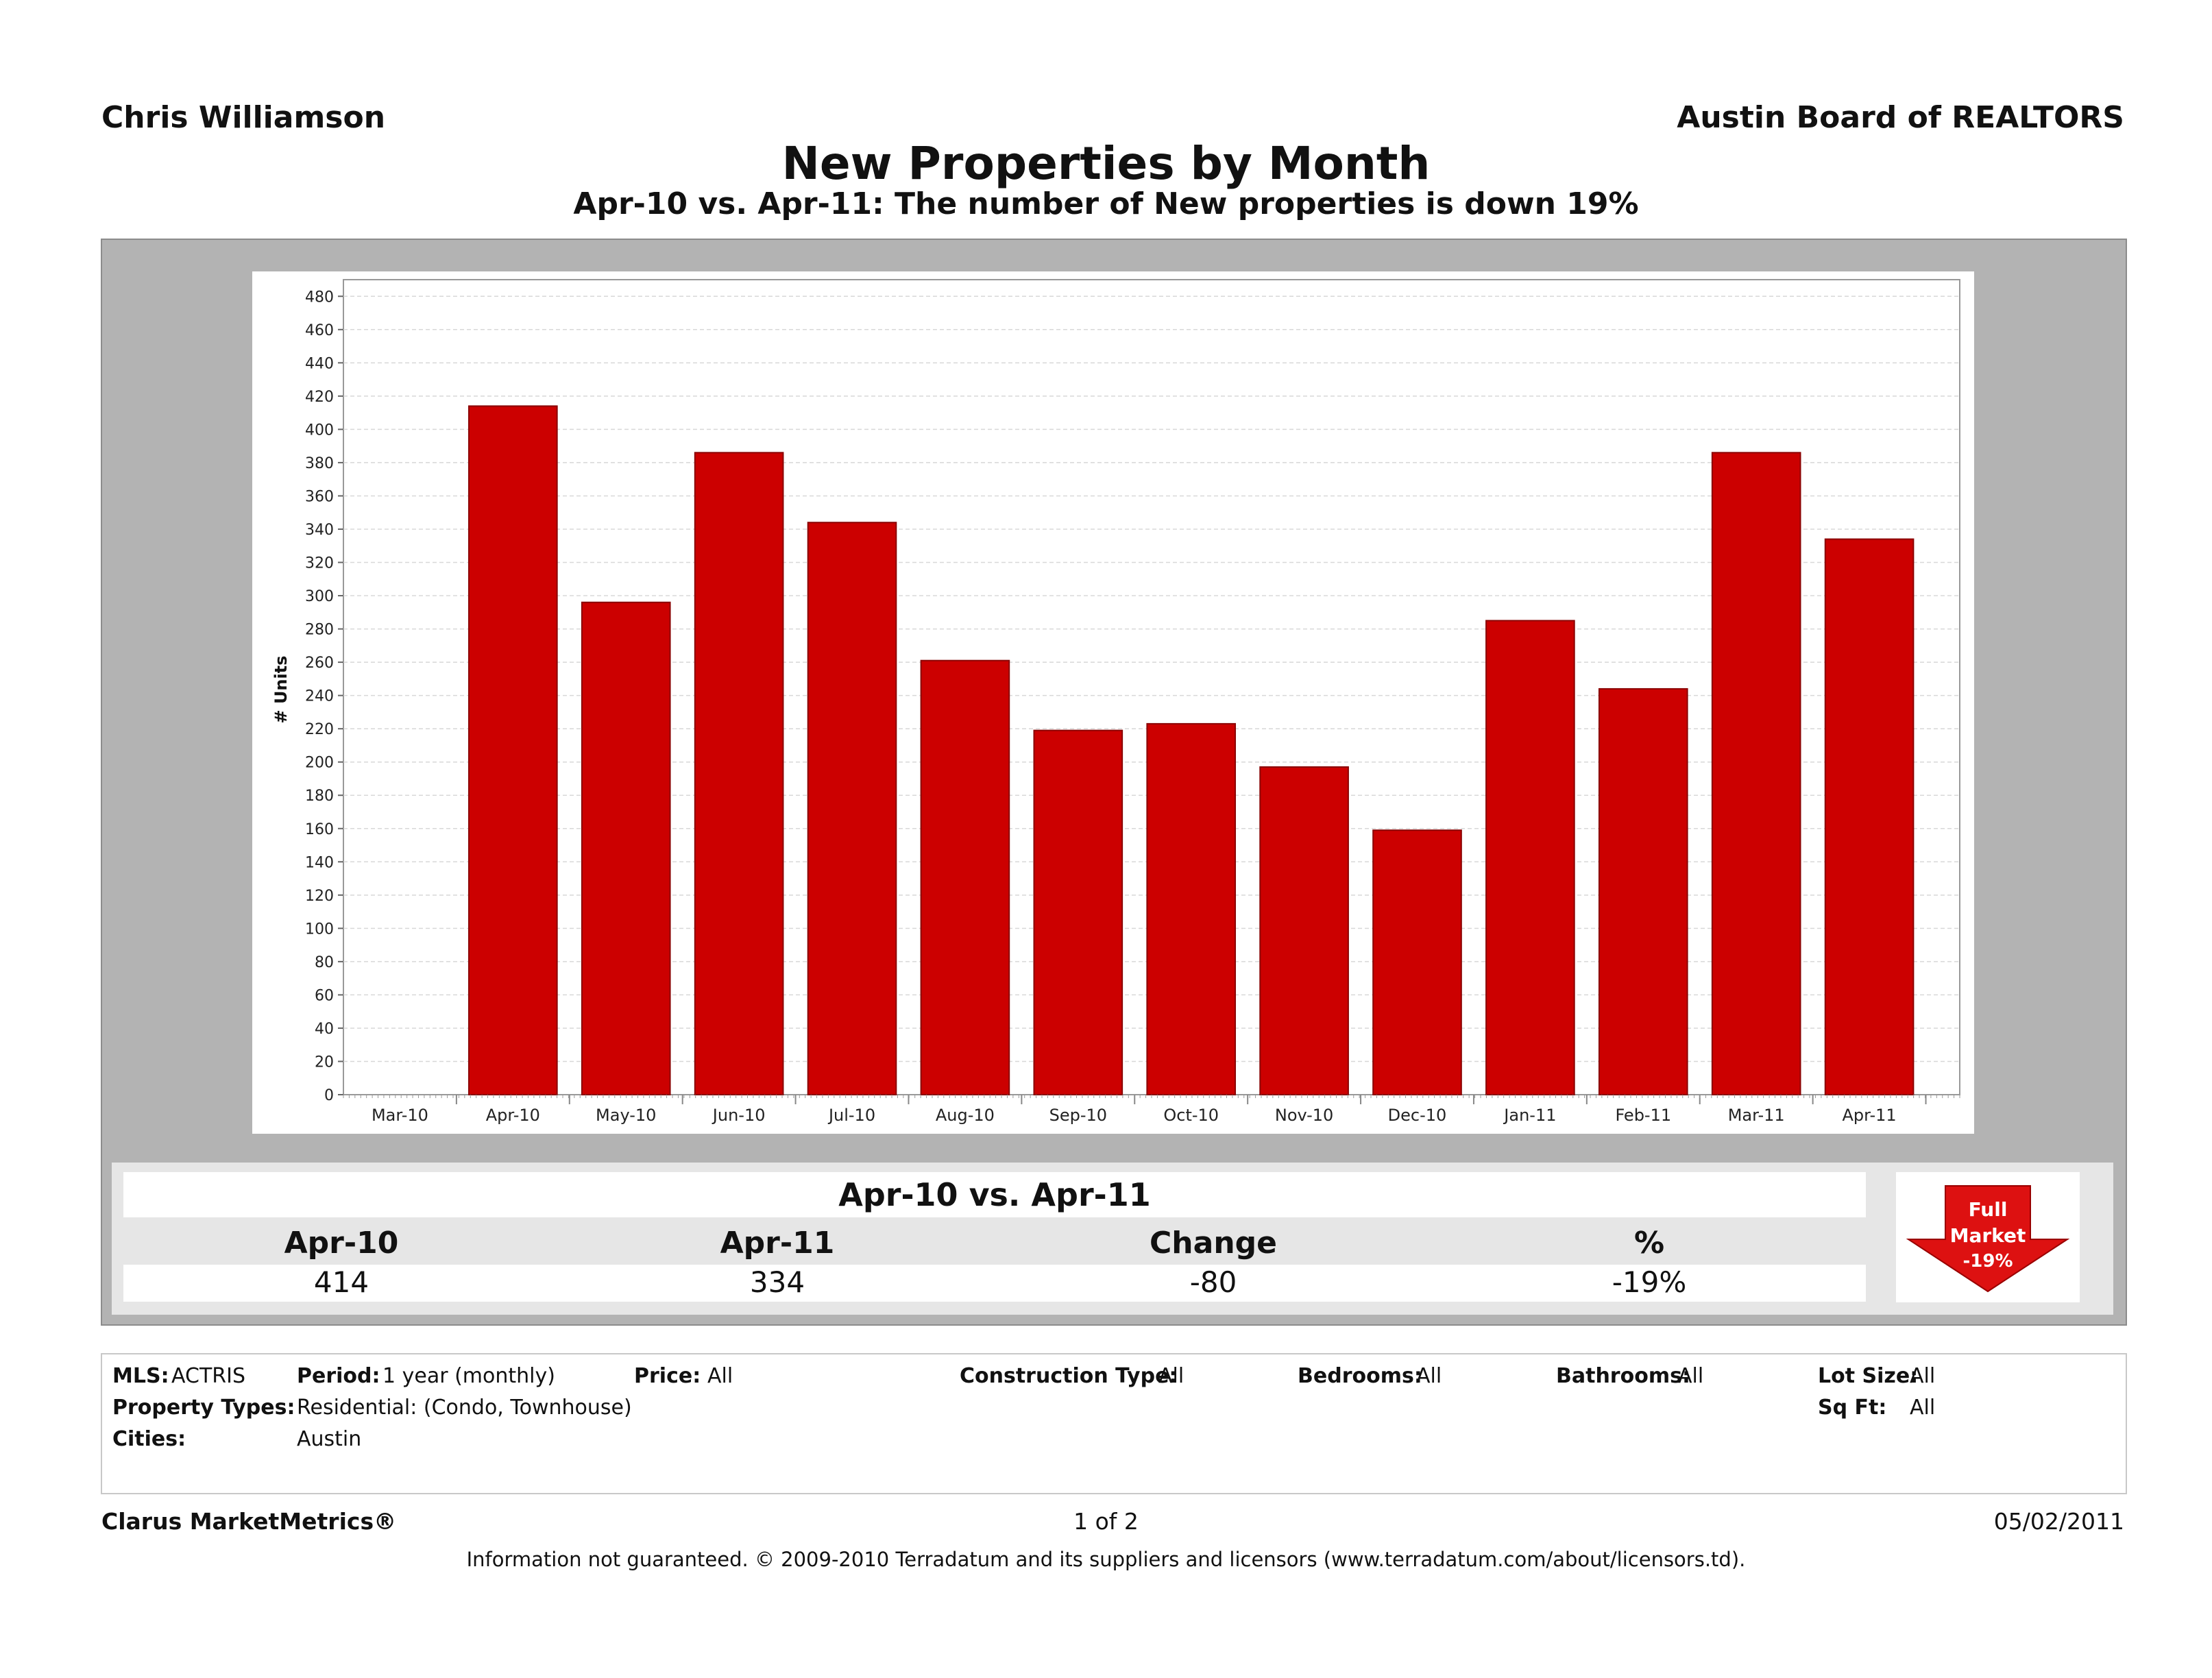 The width and height of the screenshot is (2212, 1678). Describe the element at coordinates (1171, 1376) in the screenshot. I see `filter-construction-value: All` at that location.